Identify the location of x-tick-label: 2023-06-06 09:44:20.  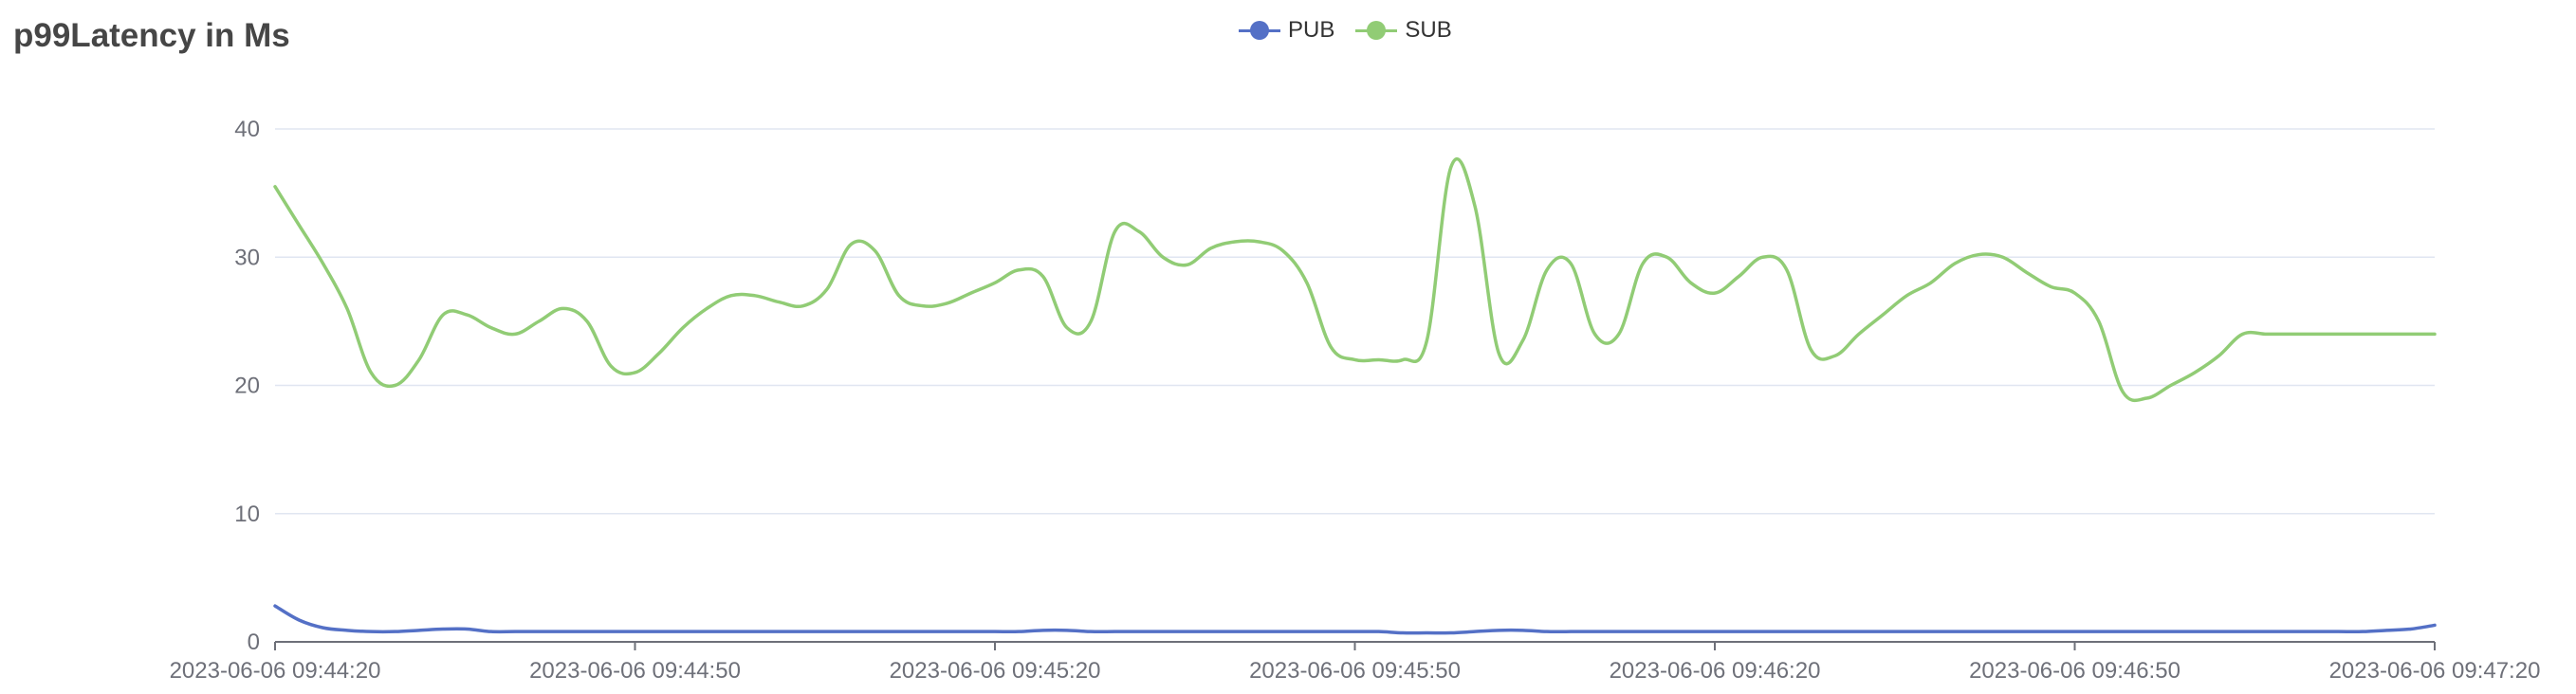
(275, 671).